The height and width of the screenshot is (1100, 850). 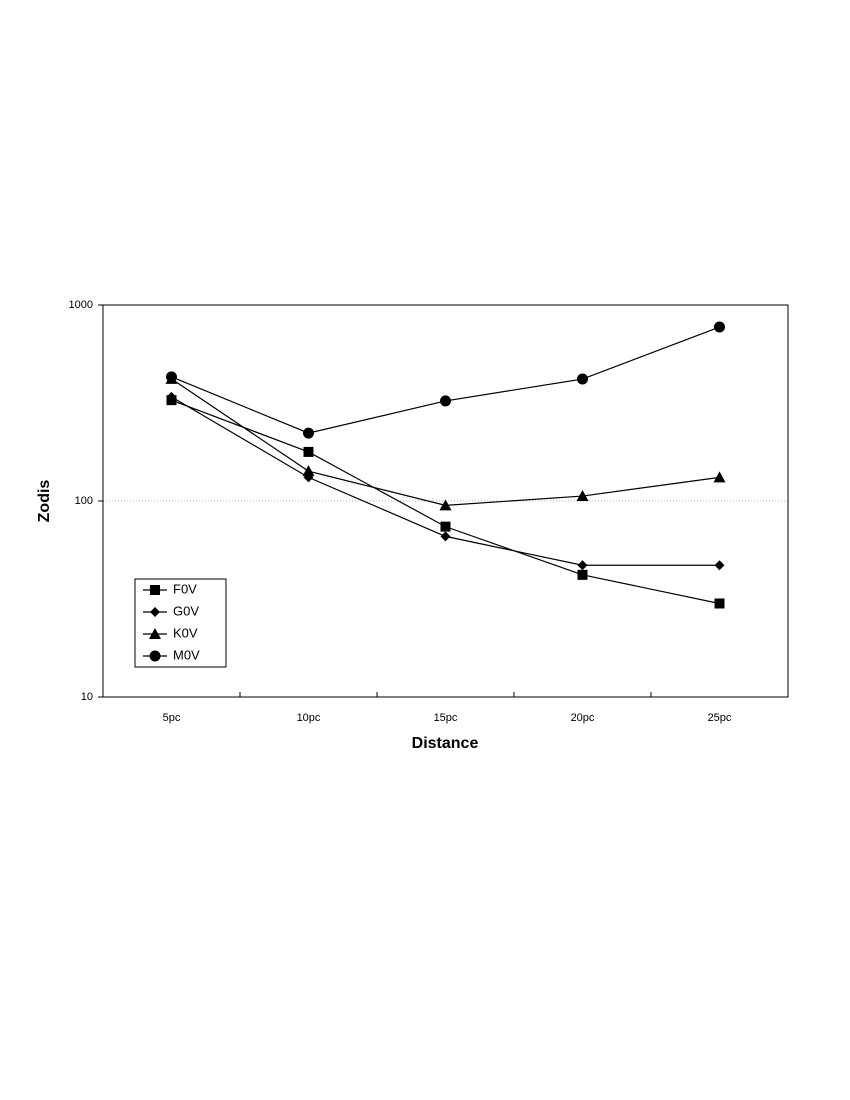 What do you see at coordinates (186, 610) in the screenshot?
I see `legend-label: G0V` at bounding box center [186, 610].